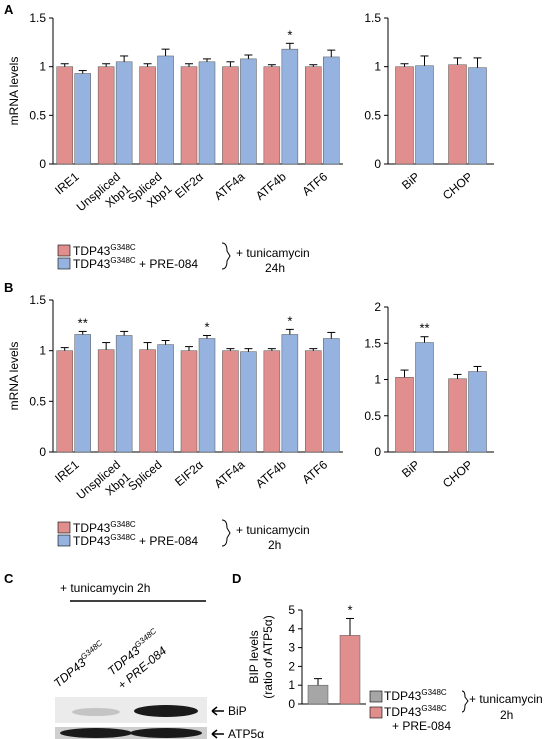 The image size is (551, 739). Describe the element at coordinates (424, 328) in the screenshot. I see `significance-marker: **` at that location.